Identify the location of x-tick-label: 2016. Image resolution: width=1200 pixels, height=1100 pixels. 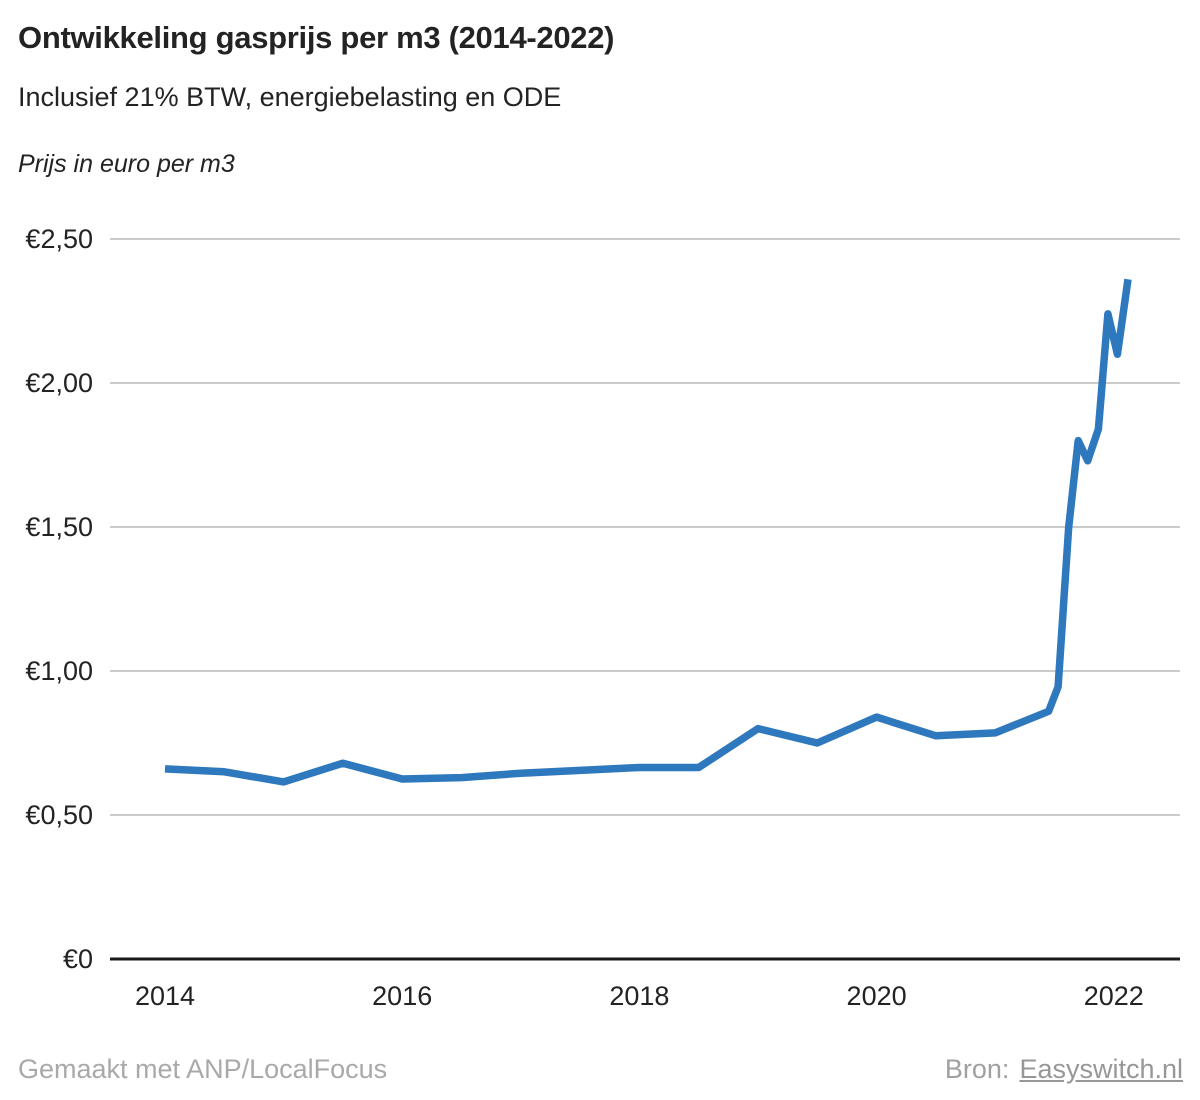
(402, 996).